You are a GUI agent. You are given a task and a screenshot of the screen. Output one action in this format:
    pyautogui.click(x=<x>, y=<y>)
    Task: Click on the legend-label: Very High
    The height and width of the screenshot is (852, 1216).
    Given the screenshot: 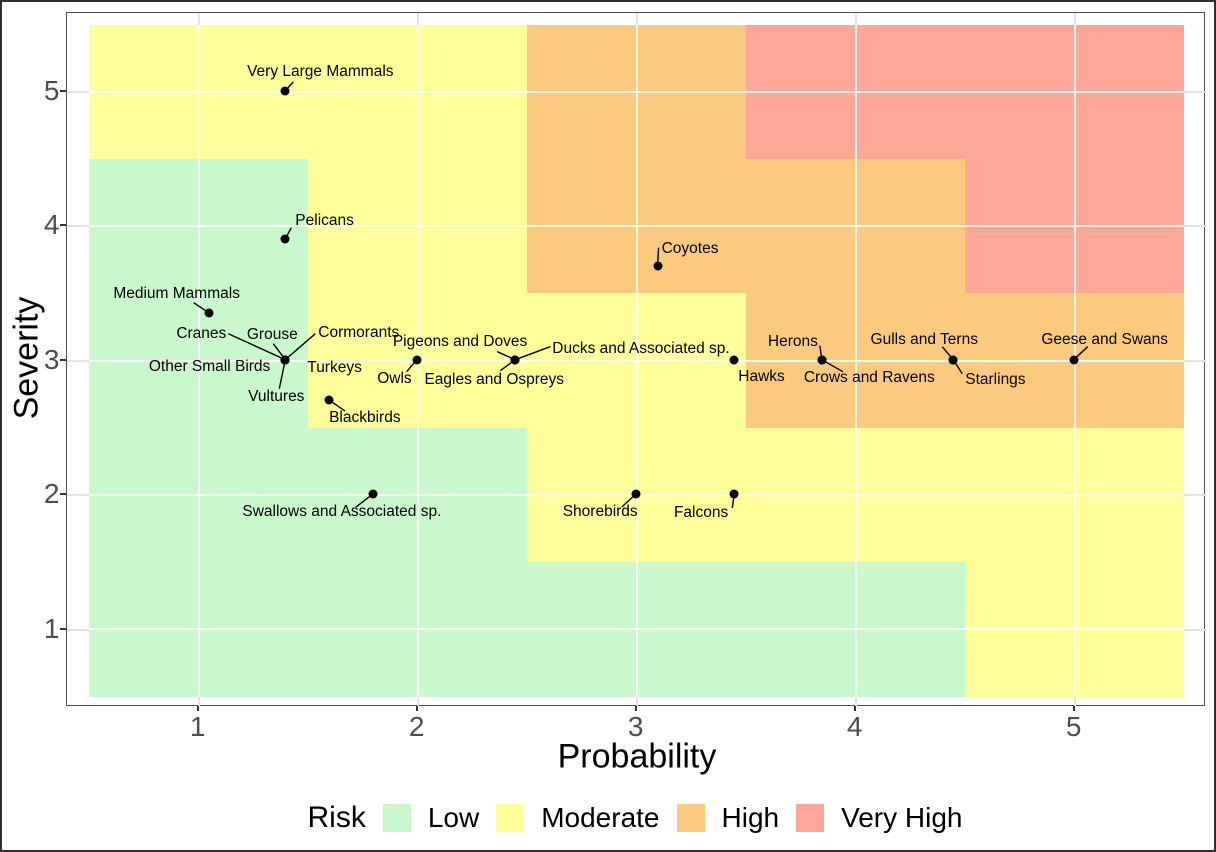 What is the action you would take?
    pyautogui.click(x=902, y=817)
    